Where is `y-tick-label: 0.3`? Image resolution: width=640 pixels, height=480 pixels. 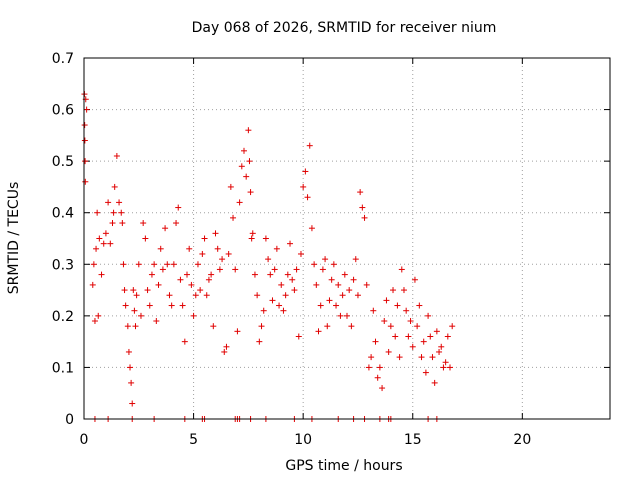 y-tick-label: 0.3 is located at coordinates (63, 265).